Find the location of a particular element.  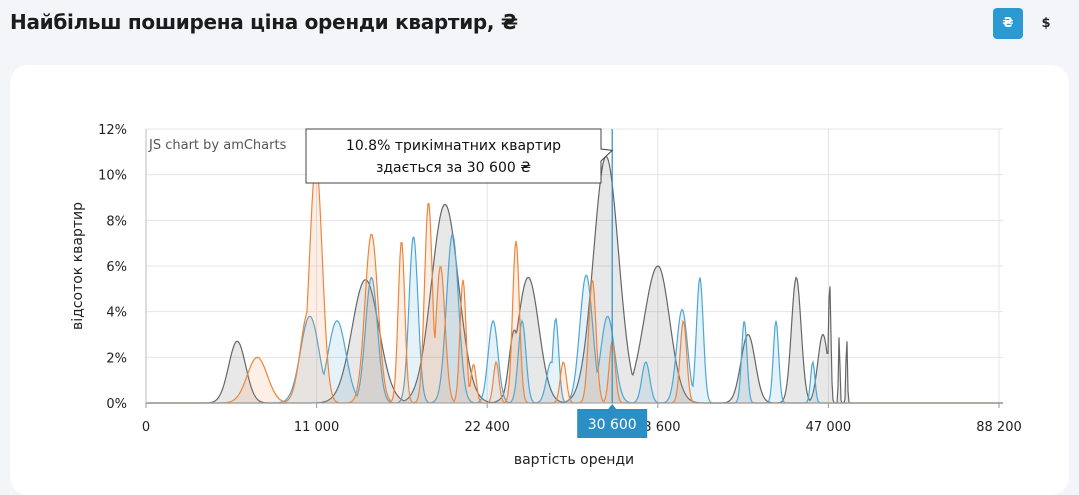

currency-uah-button: ₴ is located at coordinates (1008, 23).